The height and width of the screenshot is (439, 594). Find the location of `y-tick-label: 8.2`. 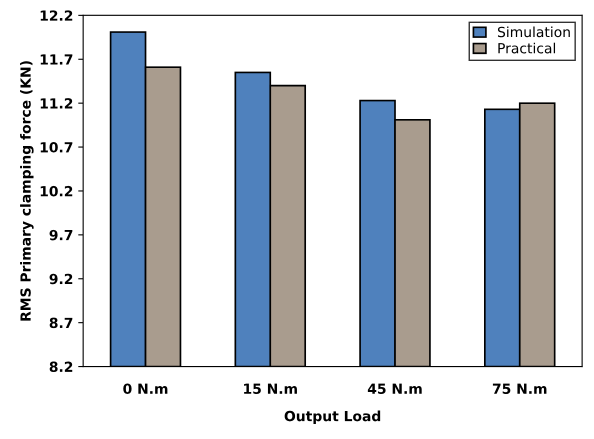

y-tick-label: 8.2 is located at coordinates (61, 367).